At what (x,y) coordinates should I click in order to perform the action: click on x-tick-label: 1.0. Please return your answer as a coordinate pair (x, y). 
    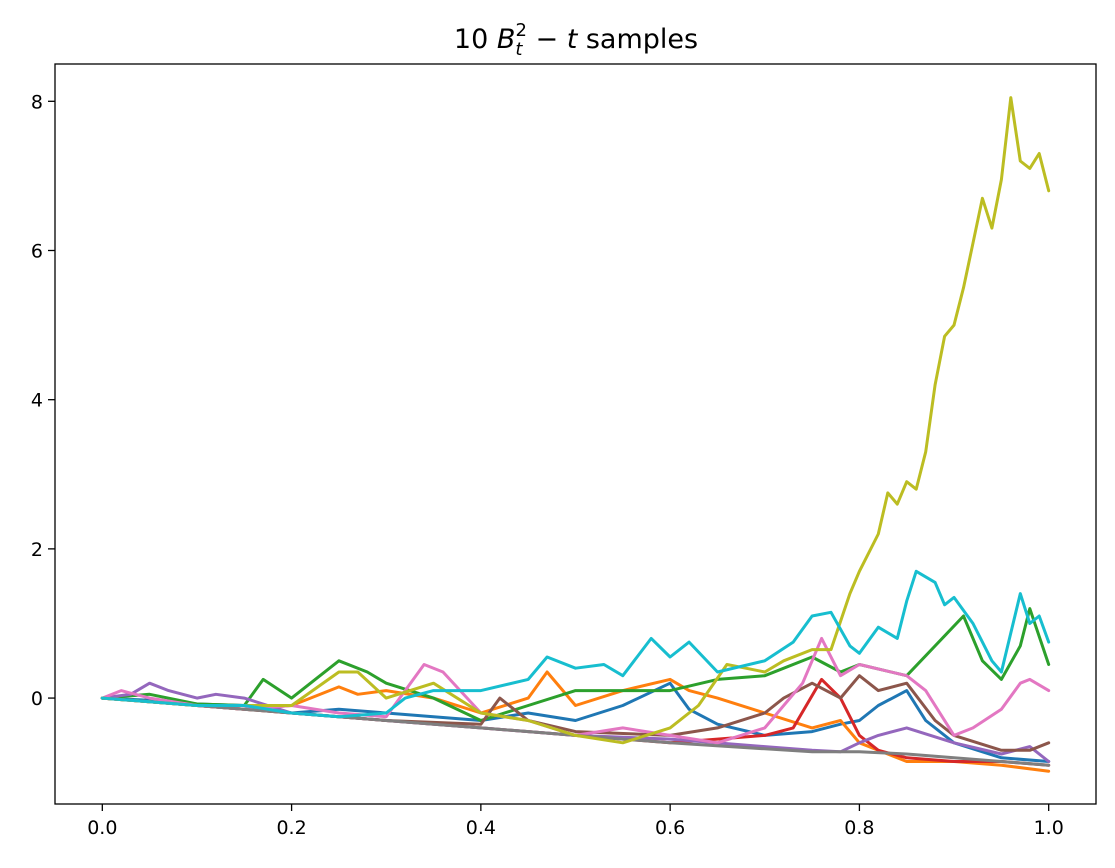
    Looking at the image, I should click on (1049, 828).